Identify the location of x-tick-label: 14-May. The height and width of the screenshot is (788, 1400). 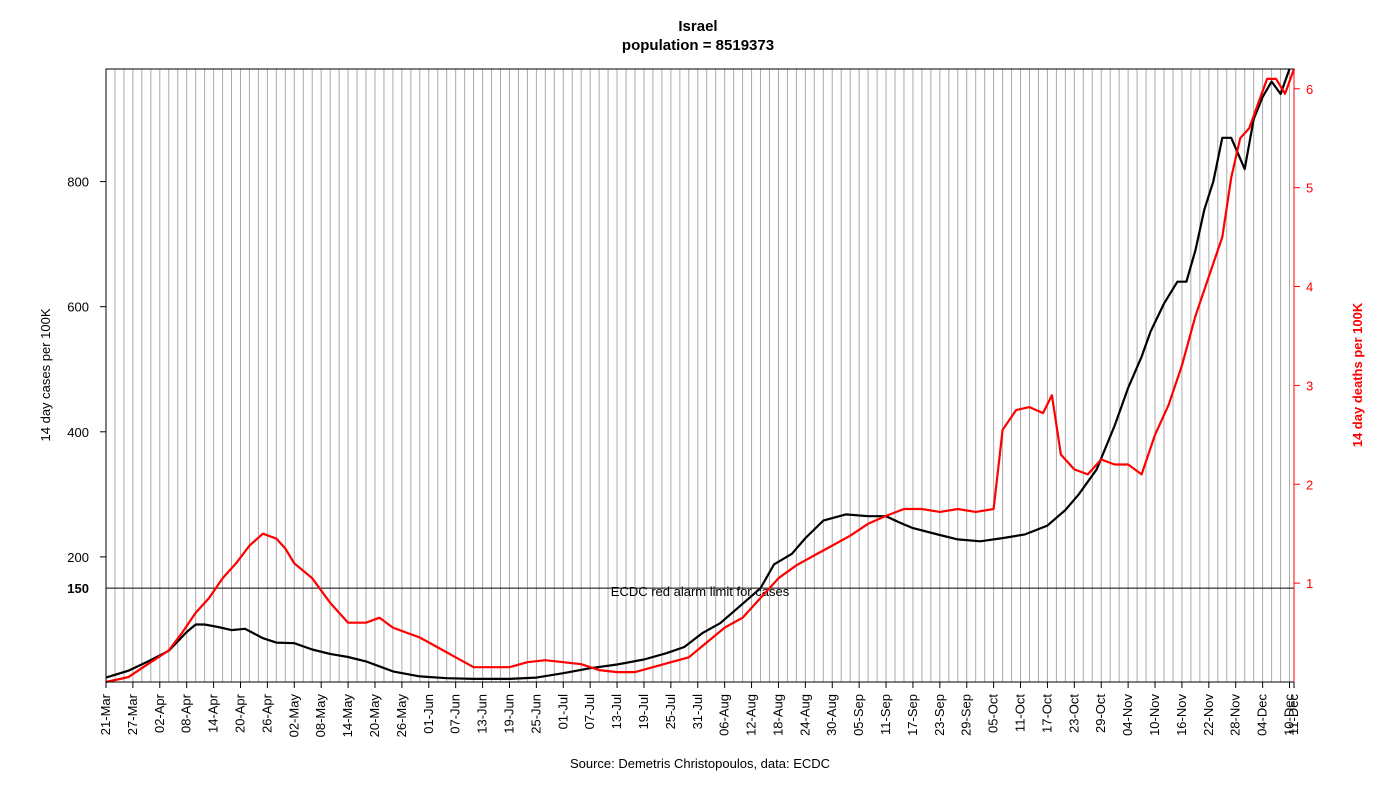
(347, 716).